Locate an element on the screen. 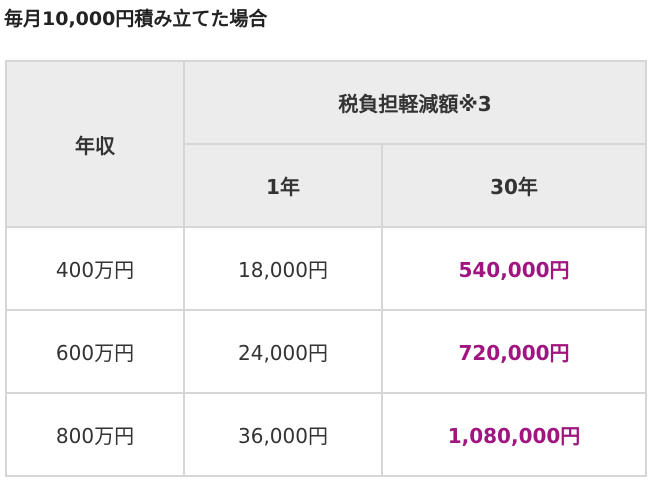 The image size is (650, 484). table-cell: 24,000円 is located at coordinates (283, 351).